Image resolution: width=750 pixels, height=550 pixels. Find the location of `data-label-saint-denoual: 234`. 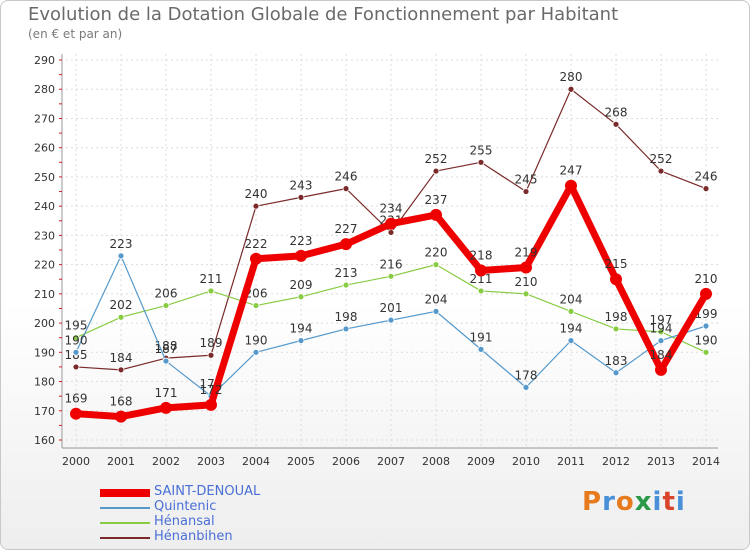

data-label-saint-denoual: 234 is located at coordinates (391, 209).